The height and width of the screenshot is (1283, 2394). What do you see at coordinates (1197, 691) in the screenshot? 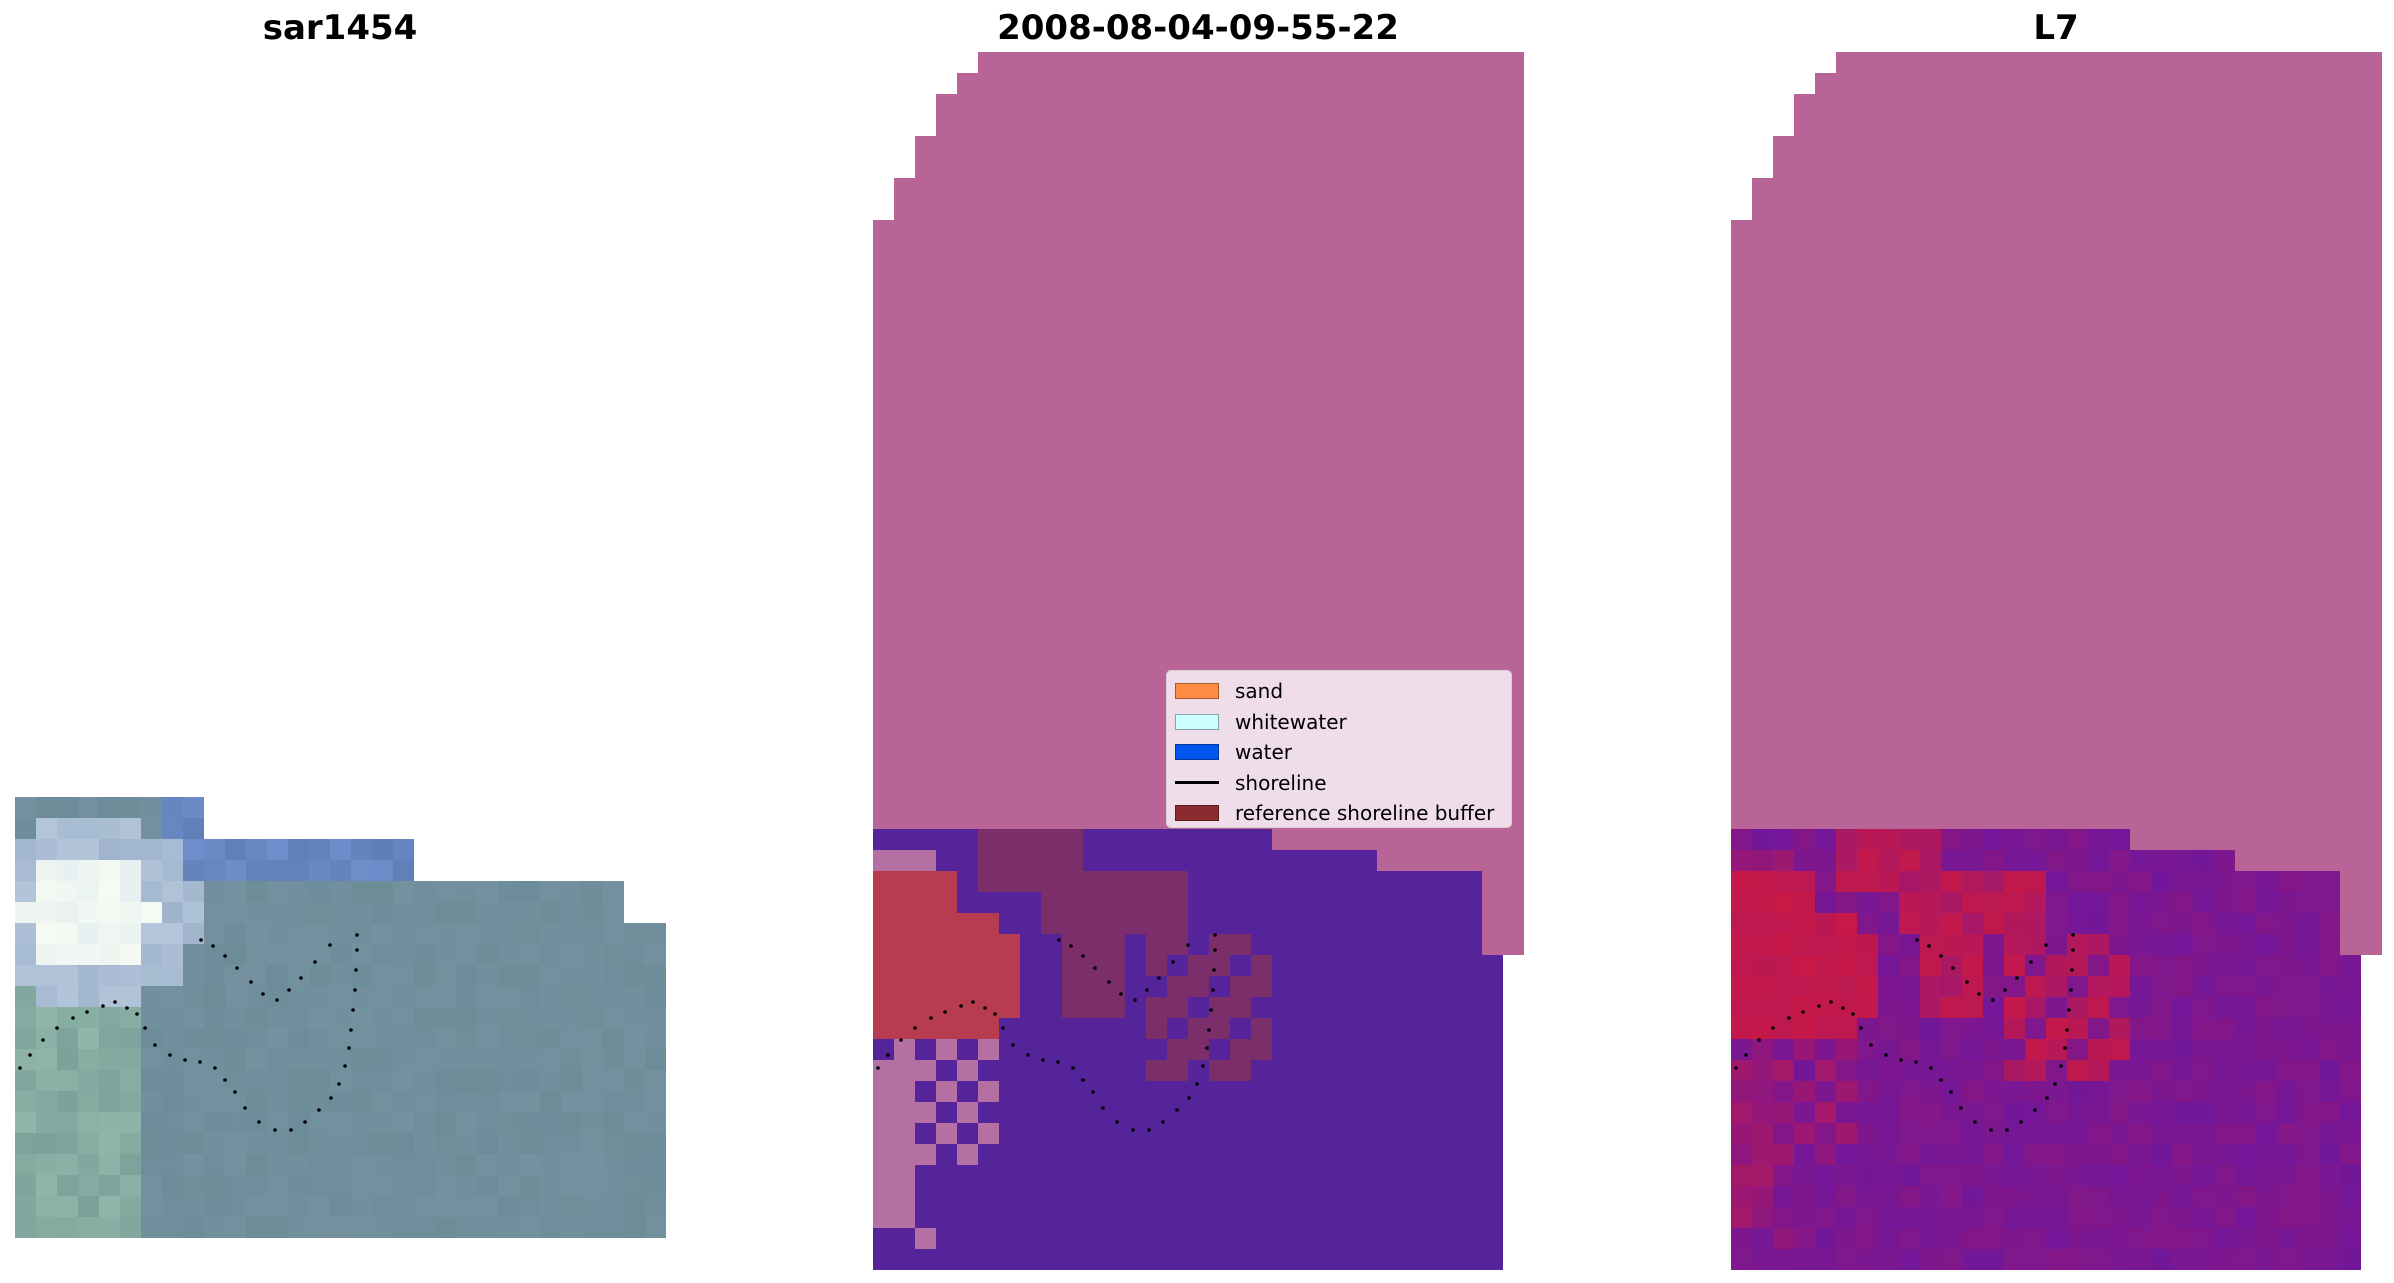
I see `sand-swatch` at bounding box center [1197, 691].